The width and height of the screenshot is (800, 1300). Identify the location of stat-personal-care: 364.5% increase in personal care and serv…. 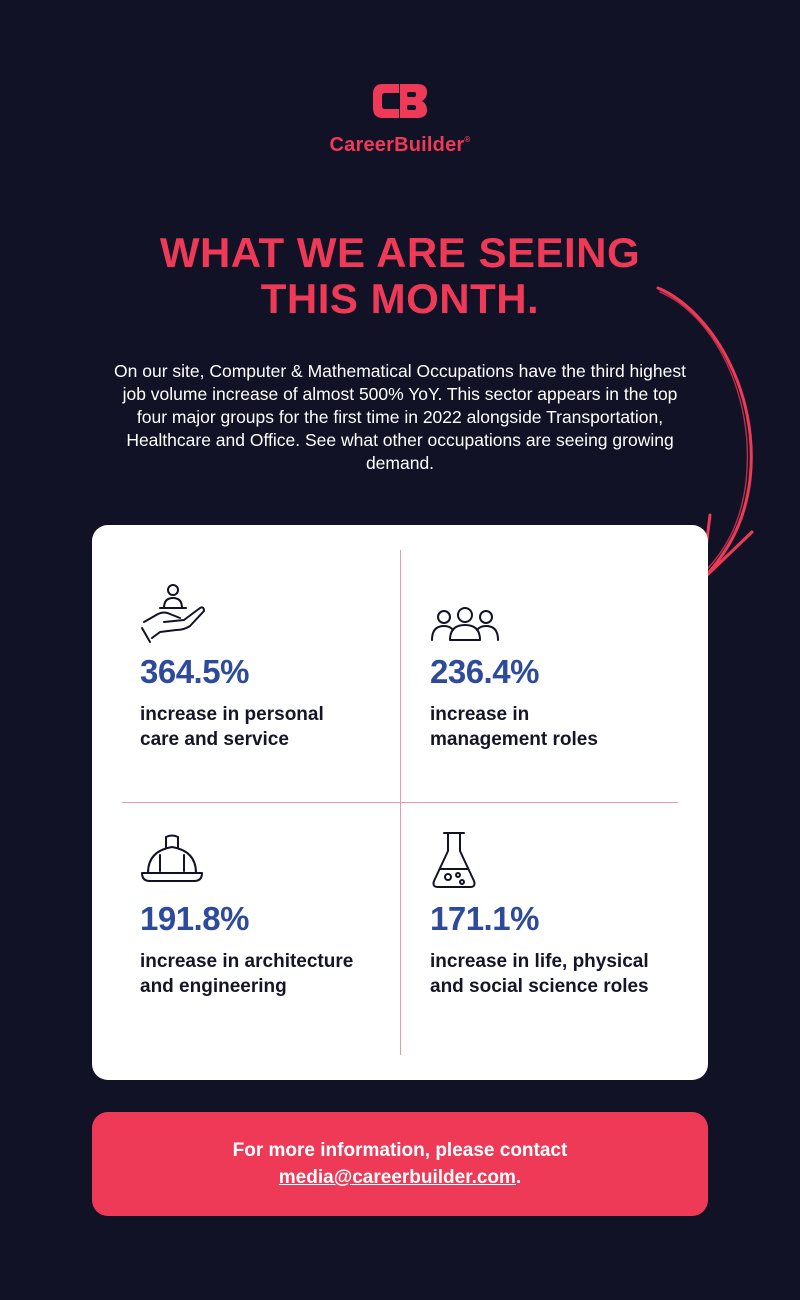
(265, 666).